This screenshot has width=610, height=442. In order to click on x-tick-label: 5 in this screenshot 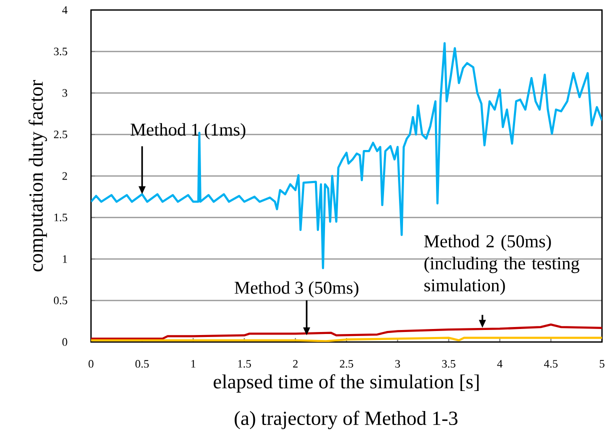, I will do `click(602, 364)`.